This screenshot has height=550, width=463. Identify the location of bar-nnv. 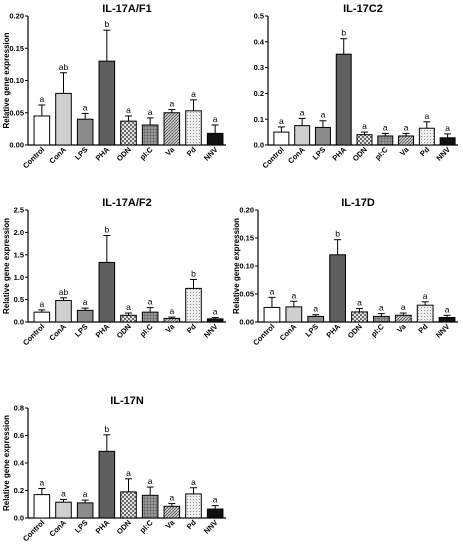
(215, 139).